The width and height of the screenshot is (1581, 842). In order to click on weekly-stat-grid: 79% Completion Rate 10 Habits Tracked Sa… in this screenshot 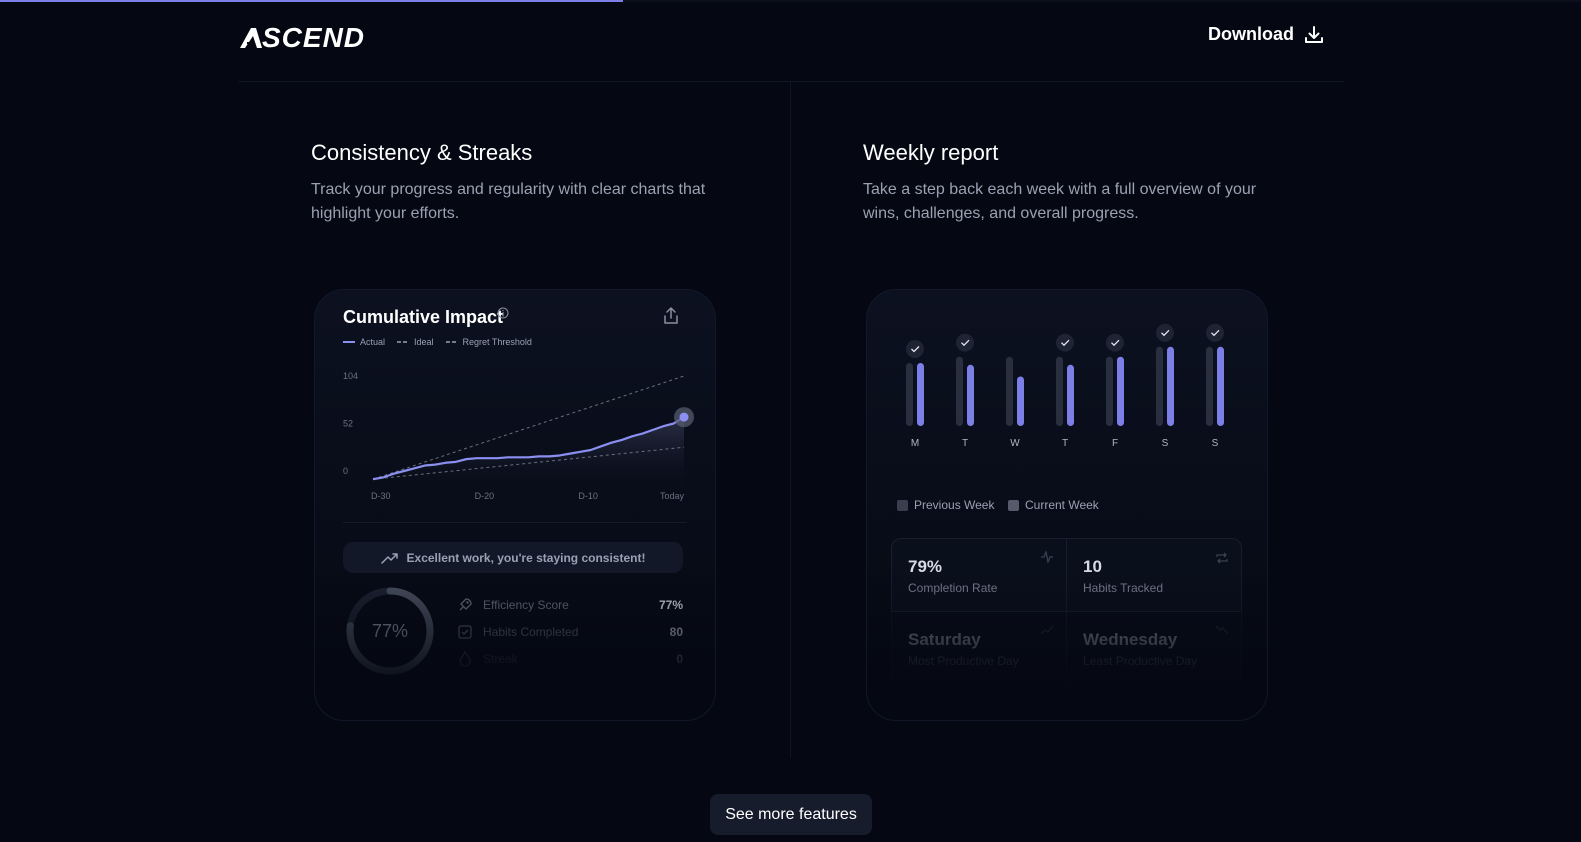, I will do `click(1066, 611)`.